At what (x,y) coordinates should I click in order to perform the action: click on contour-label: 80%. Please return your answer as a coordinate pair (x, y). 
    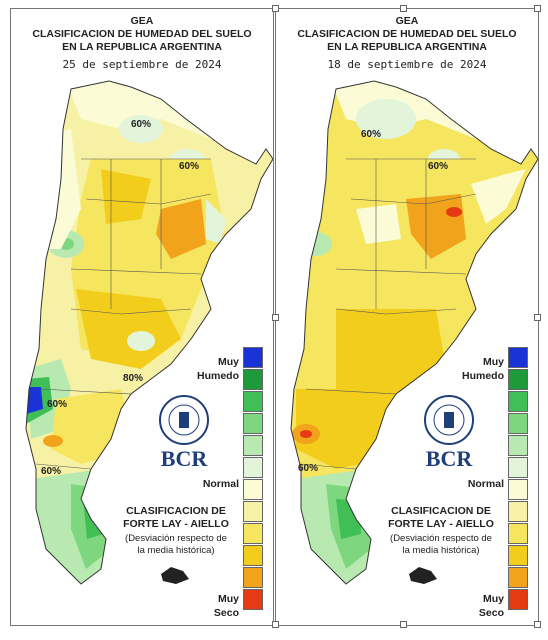
    Looking at the image, I should click on (133, 378).